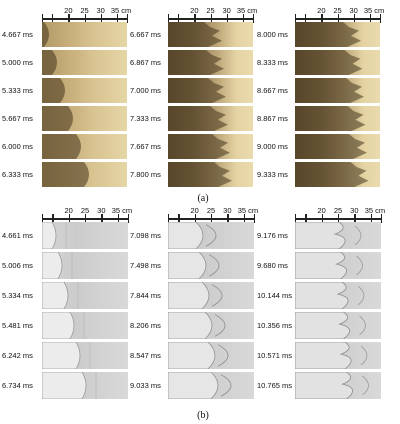 This screenshot has height=424, width=400. I want to click on time-label: 7.498 ms, so click(145, 265).